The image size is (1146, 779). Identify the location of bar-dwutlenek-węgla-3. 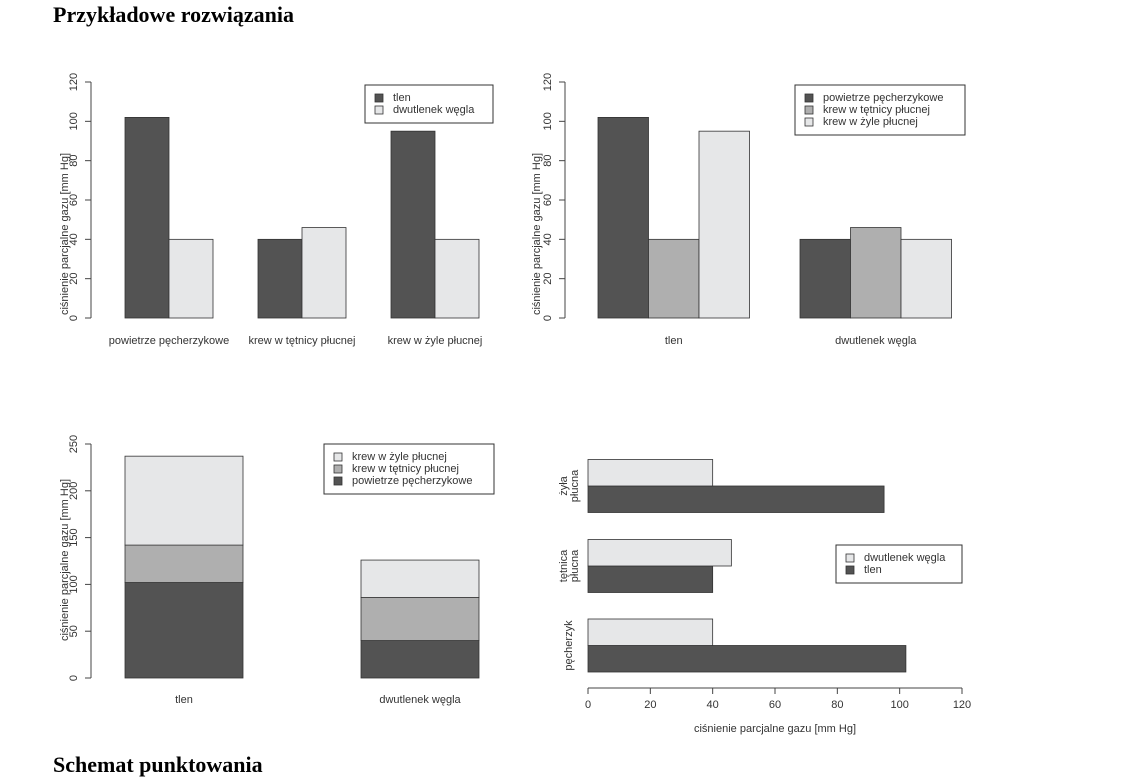
(650, 473).